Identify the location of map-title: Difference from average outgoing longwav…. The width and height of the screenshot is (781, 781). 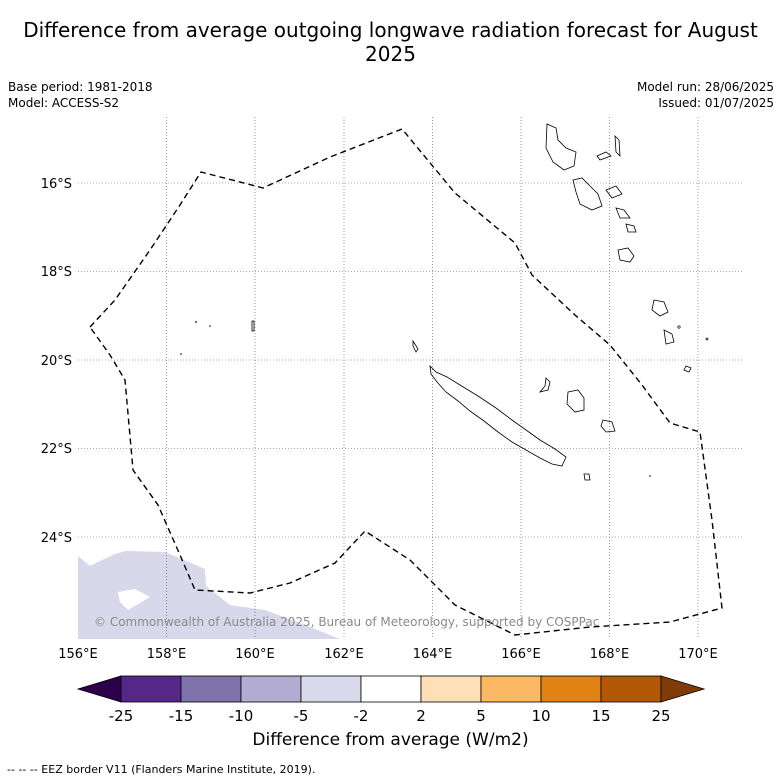
(390, 42).